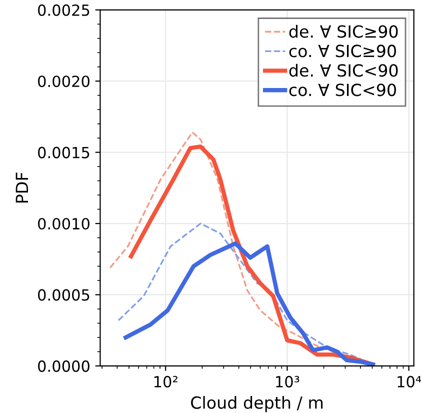 This screenshot has height=413, width=421. Describe the element at coordinates (288, 382) in the screenshot. I see `x-tick-label: 10³` at that location.